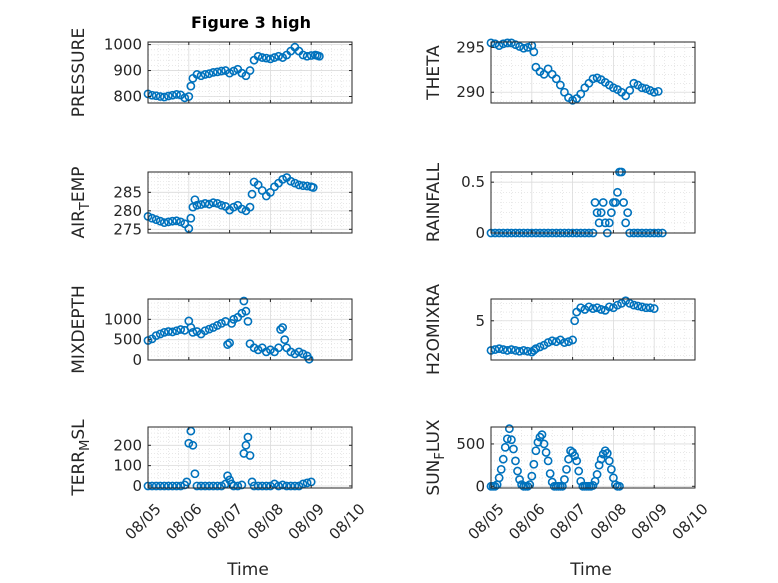  I want to click on y-tick-label: 295, so click(470, 47).